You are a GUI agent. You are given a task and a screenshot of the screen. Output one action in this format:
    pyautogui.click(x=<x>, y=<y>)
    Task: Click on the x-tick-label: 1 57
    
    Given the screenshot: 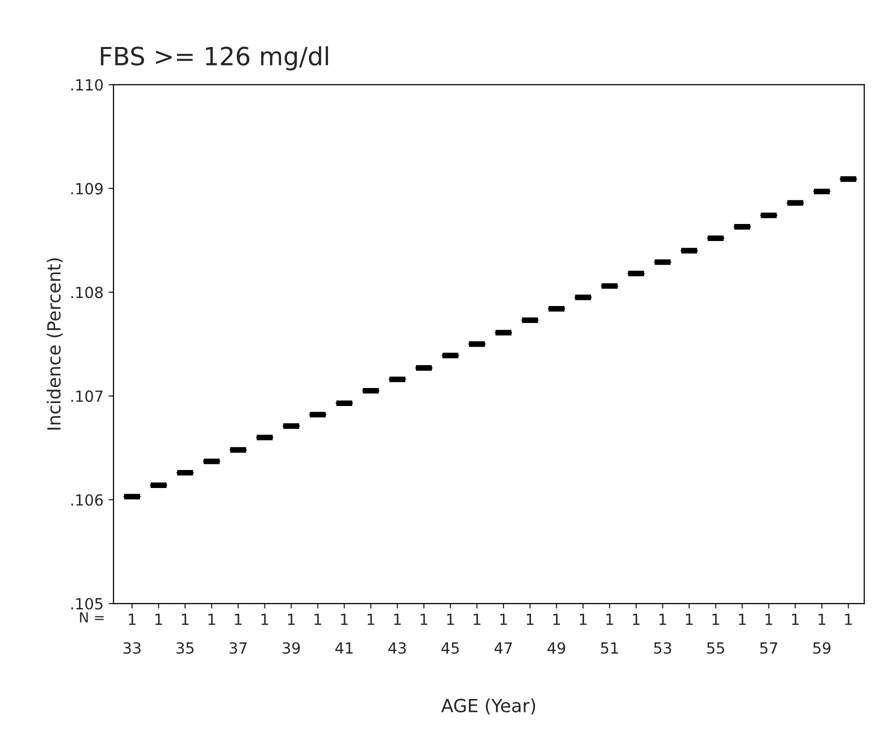 What is the action you would take?
    pyautogui.click(x=769, y=634)
    